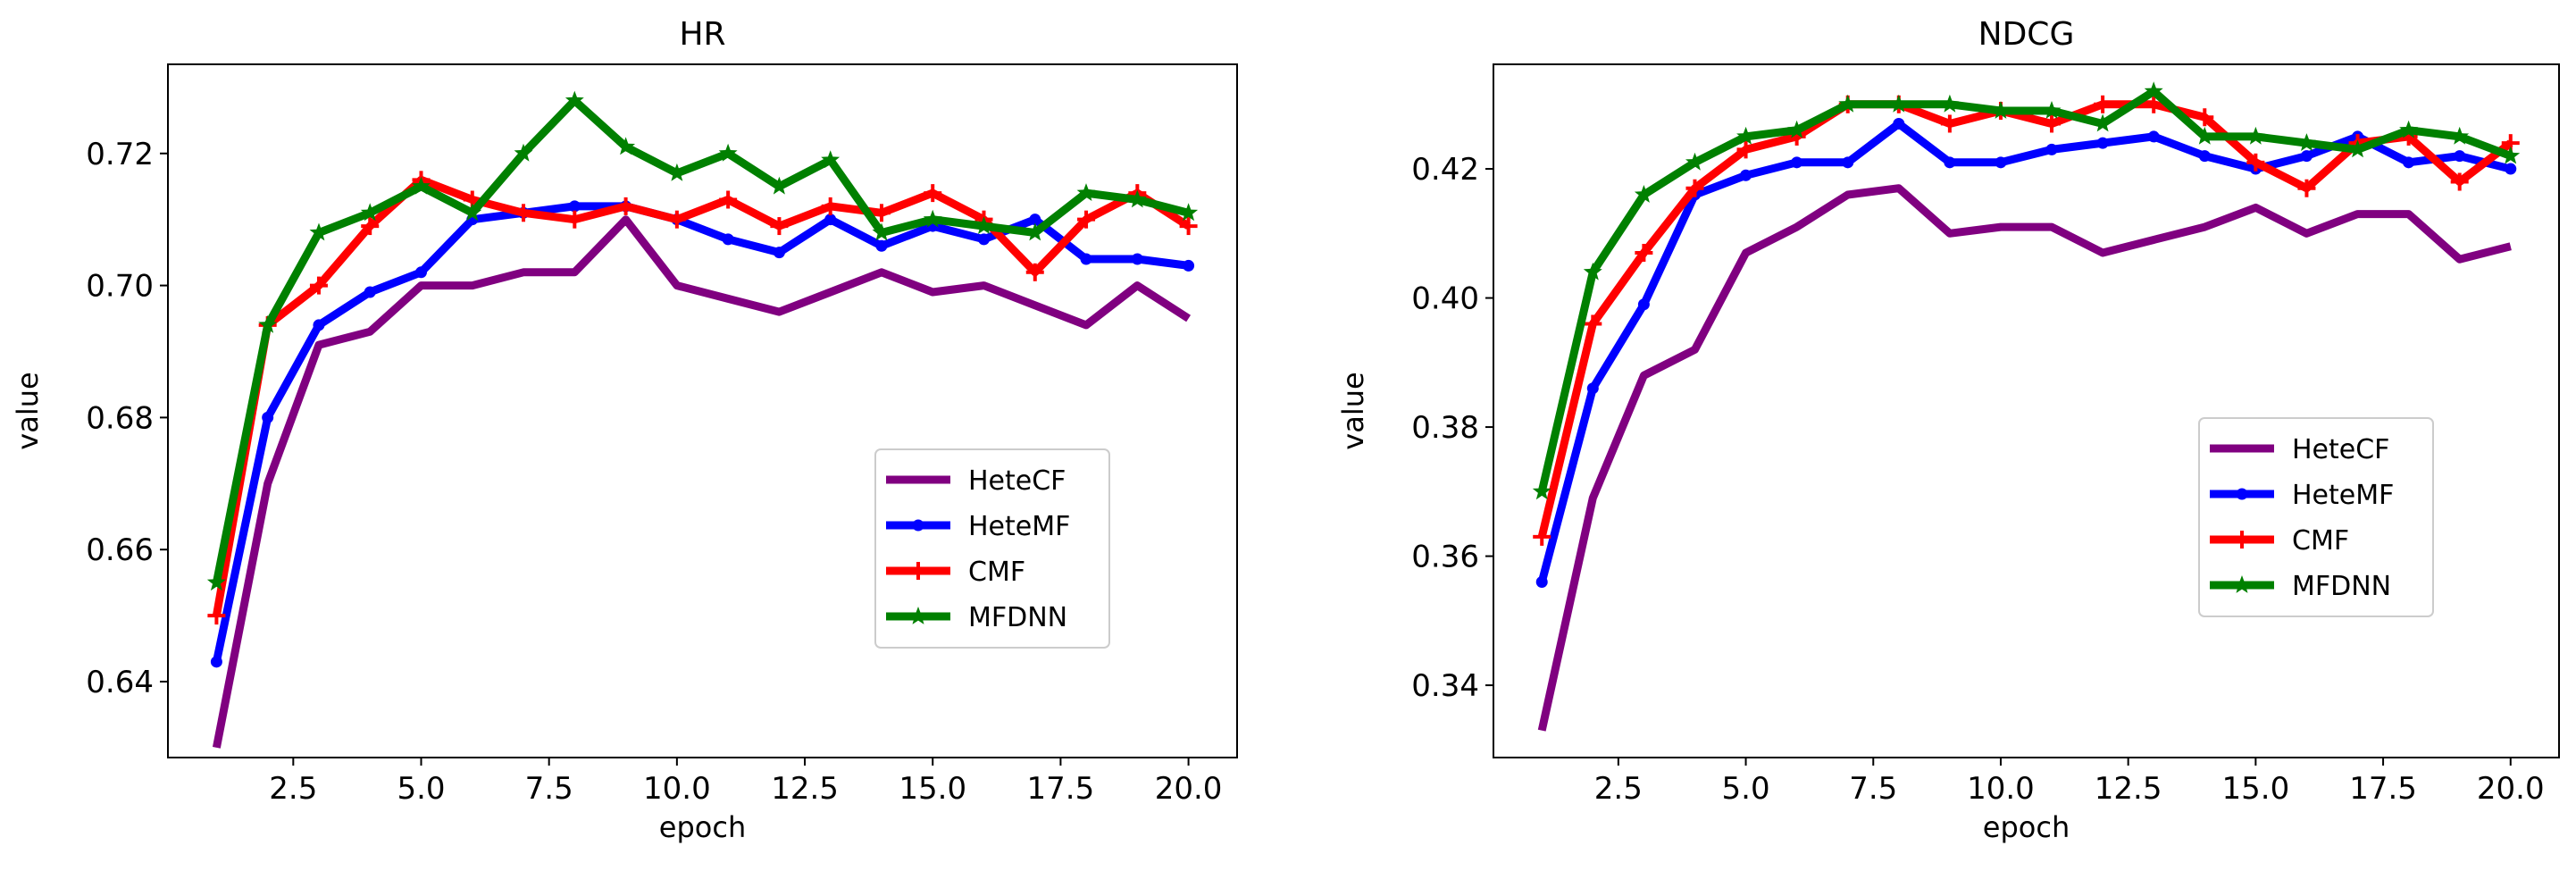 This screenshot has width=2576, height=871. Describe the element at coordinates (293, 789) in the screenshot. I see `hr-xtick-label: 2.5` at that location.